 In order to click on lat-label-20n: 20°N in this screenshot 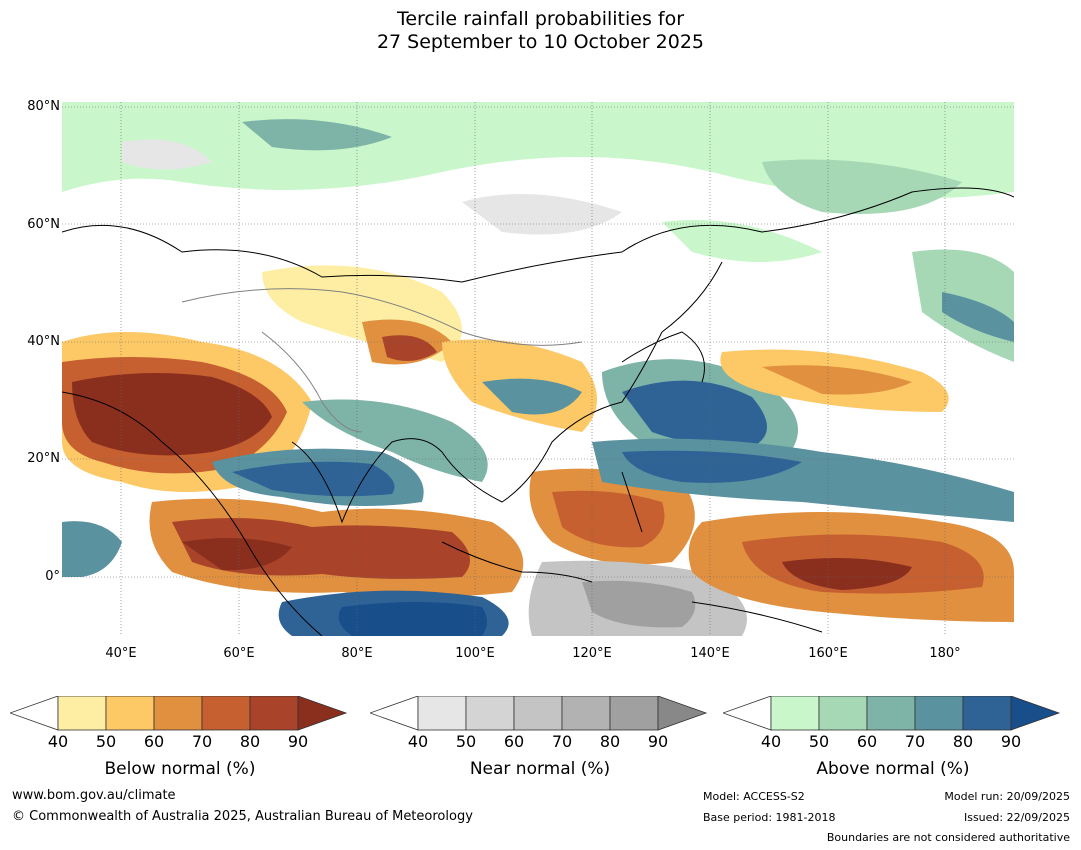, I will do `click(43, 458)`.